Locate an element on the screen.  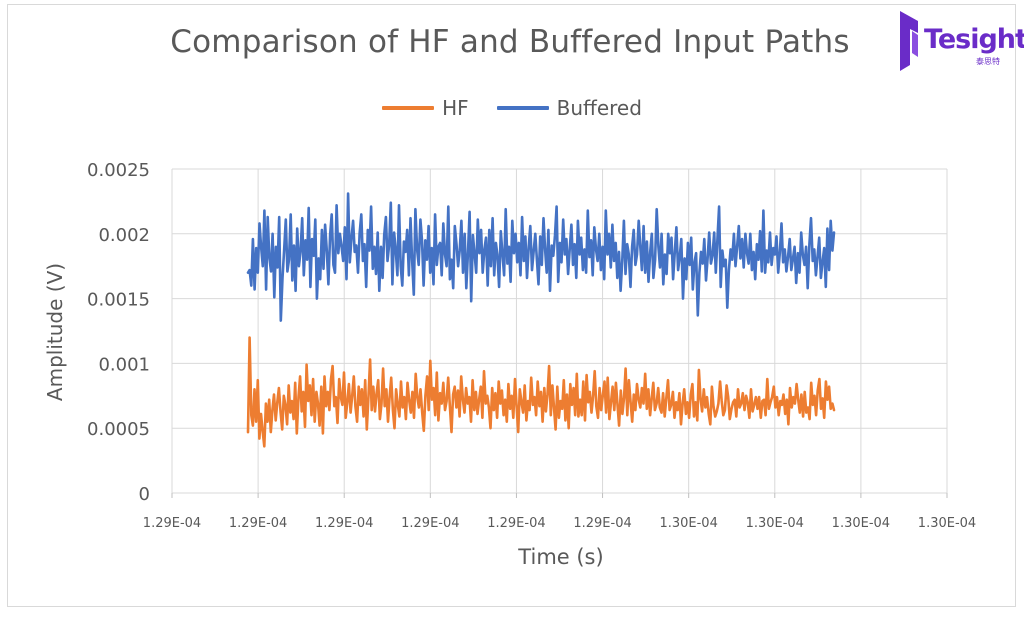
y-tick-labels: 0 0.0005 0.001 0.0015 0.002 0.0025 is located at coordinates (118, 332).